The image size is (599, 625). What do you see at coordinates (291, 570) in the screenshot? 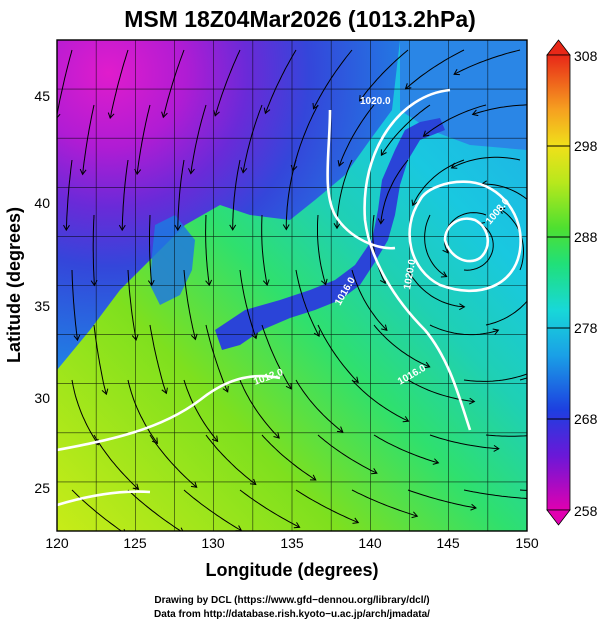
I see `x-axis-title: Longitude (degrees)` at bounding box center [291, 570].